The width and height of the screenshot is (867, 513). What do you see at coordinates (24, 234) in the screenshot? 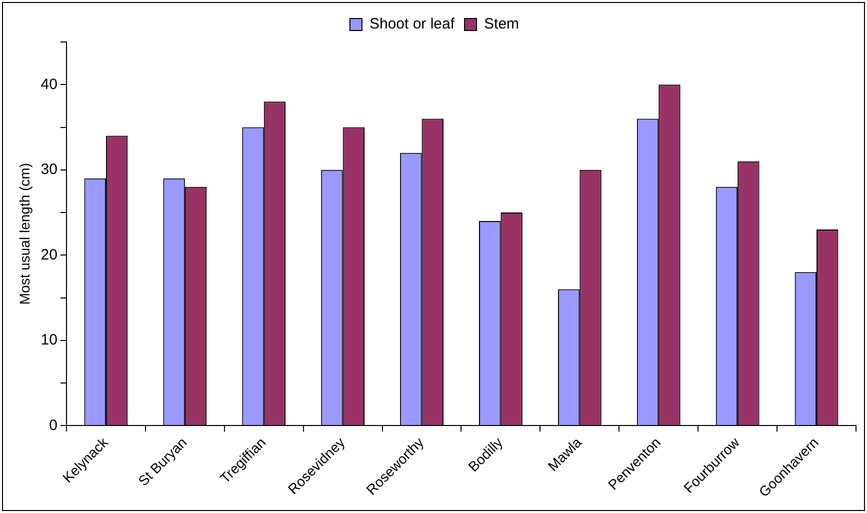
I see `y-axis-title: Most usual length (cm)` at bounding box center [24, 234].